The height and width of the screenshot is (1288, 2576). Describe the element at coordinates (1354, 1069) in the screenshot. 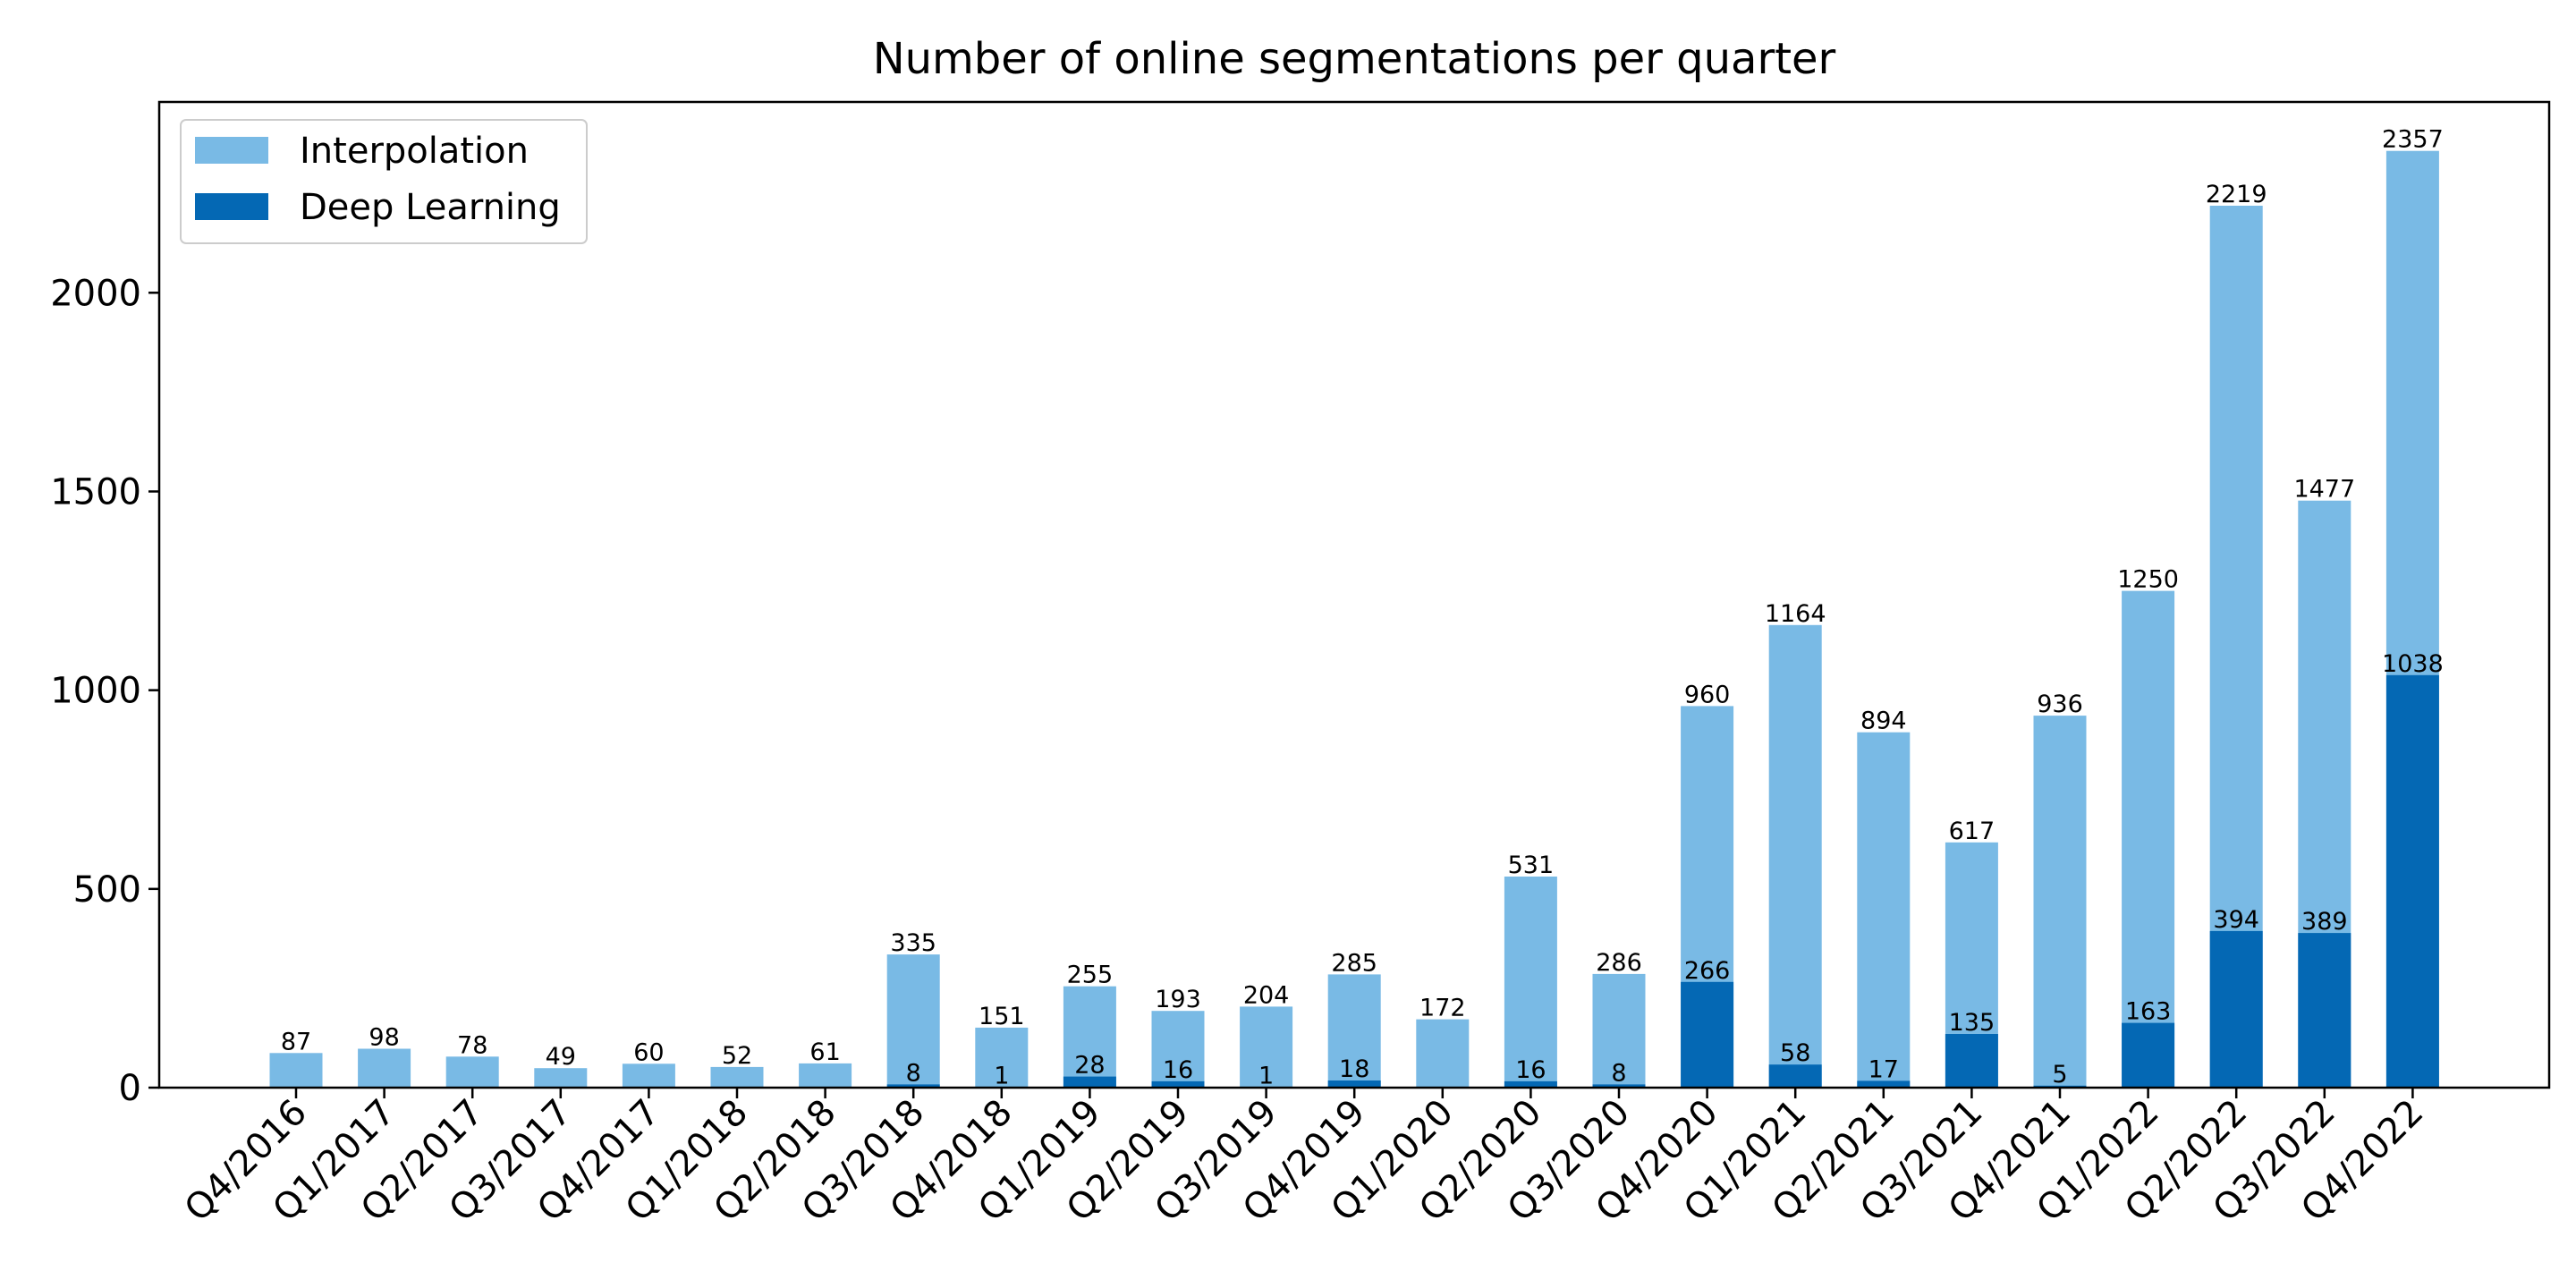

I see `data-label-deep-learning-12: 18` at that location.